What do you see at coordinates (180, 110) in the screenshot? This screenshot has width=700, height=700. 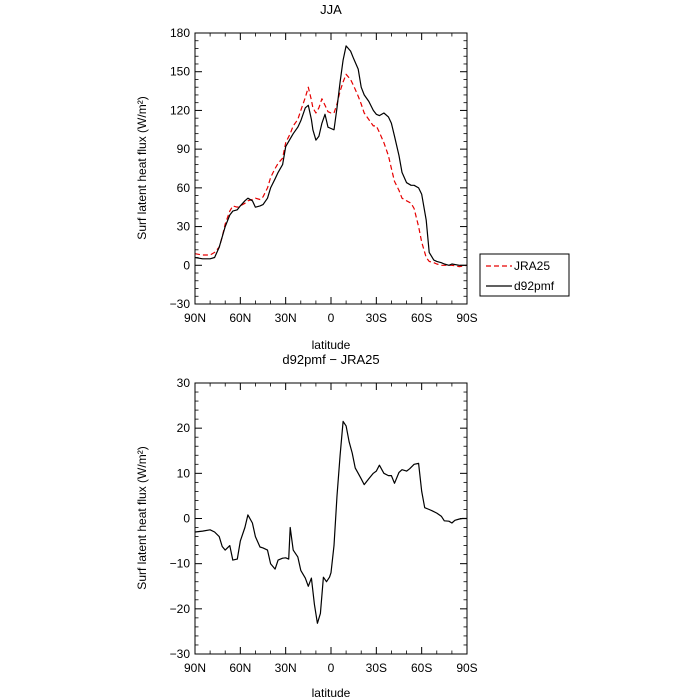 I see `ytick-label: 120` at bounding box center [180, 110].